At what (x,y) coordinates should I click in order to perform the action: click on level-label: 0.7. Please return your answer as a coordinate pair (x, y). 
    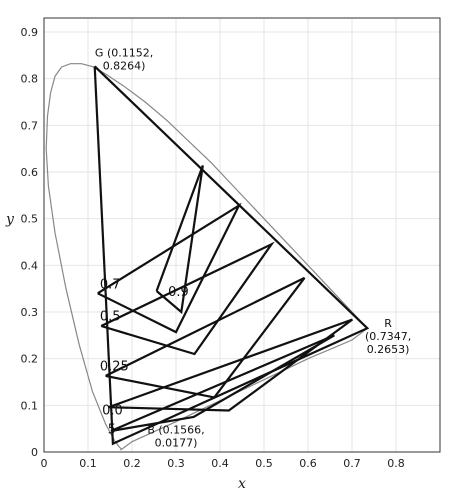
    Looking at the image, I should click on (110, 285).